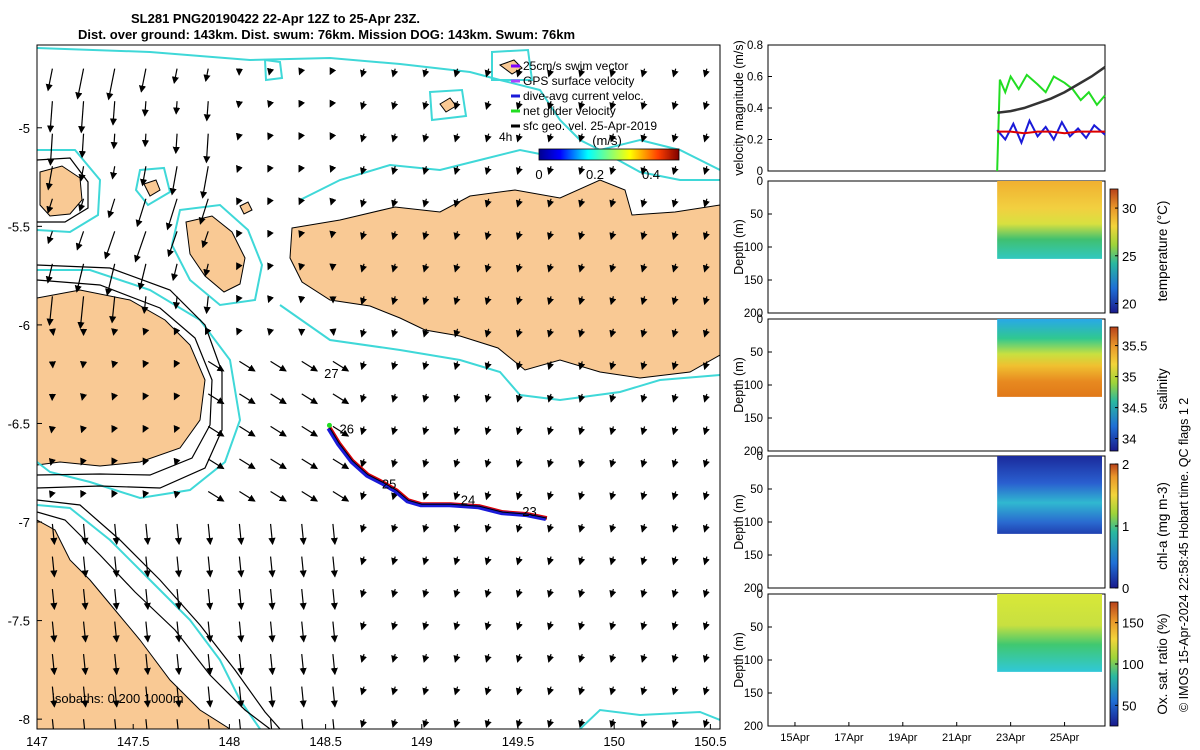 The width and height of the screenshot is (1200, 750). Describe the element at coordinates (607, 140) in the screenshot. I see `velocity-colorbar-label: (m/s)` at that location.